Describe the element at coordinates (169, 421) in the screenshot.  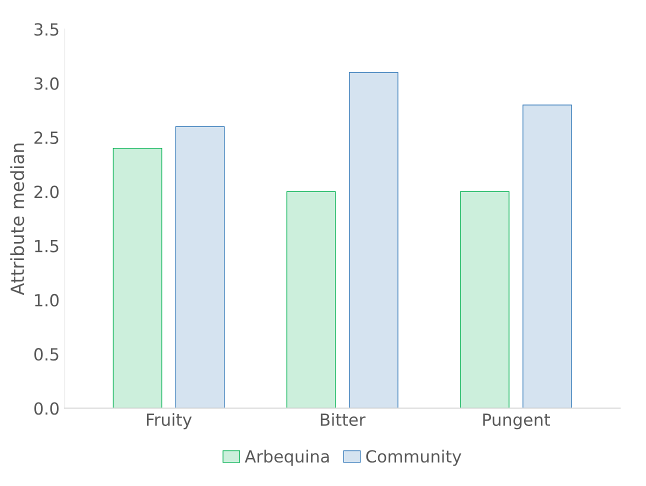
I see `x-tick-label: Fruity` at that location.